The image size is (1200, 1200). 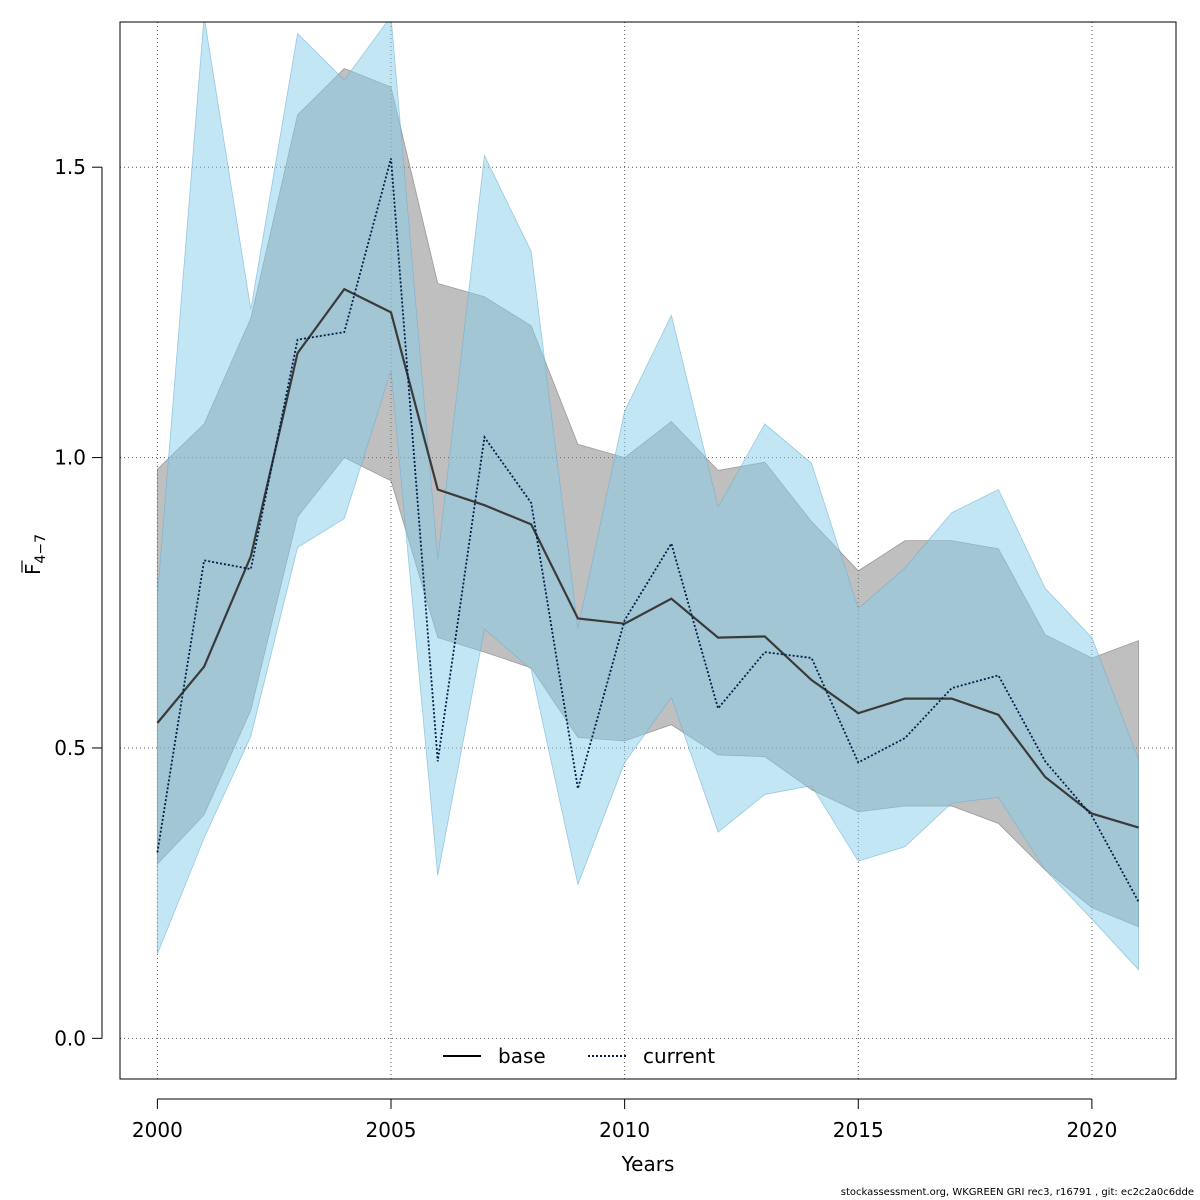 I want to click on y-tick-label: 0.5, so click(x=70, y=748).